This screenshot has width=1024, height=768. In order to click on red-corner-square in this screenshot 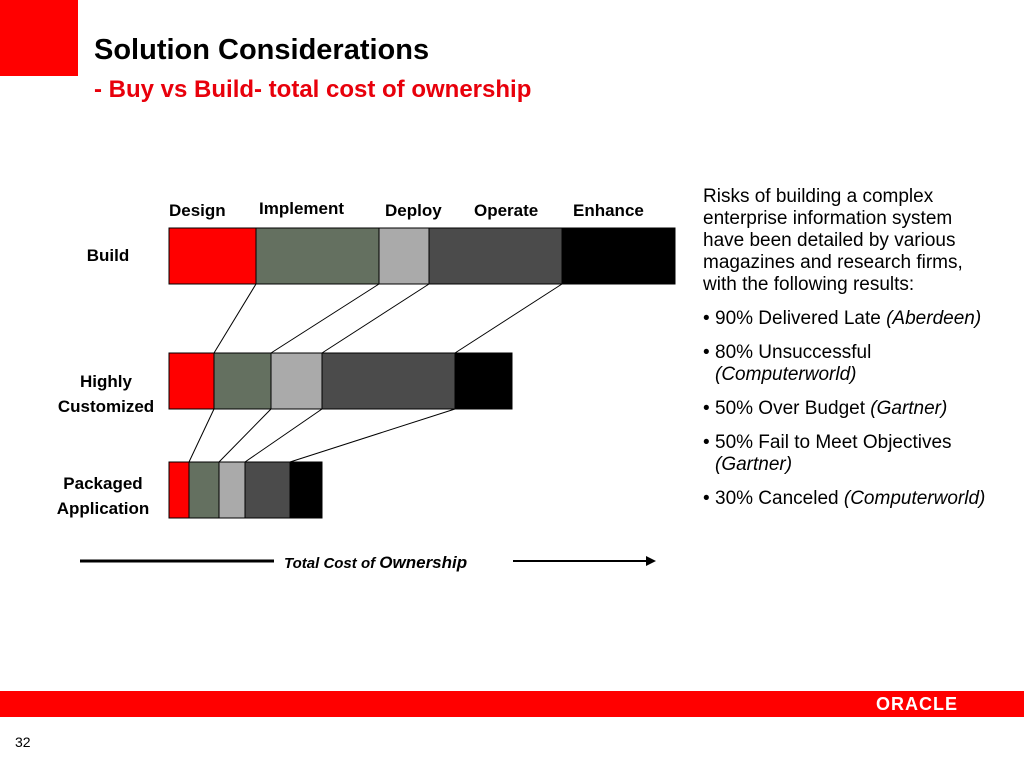, I will do `click(39, 38)`.